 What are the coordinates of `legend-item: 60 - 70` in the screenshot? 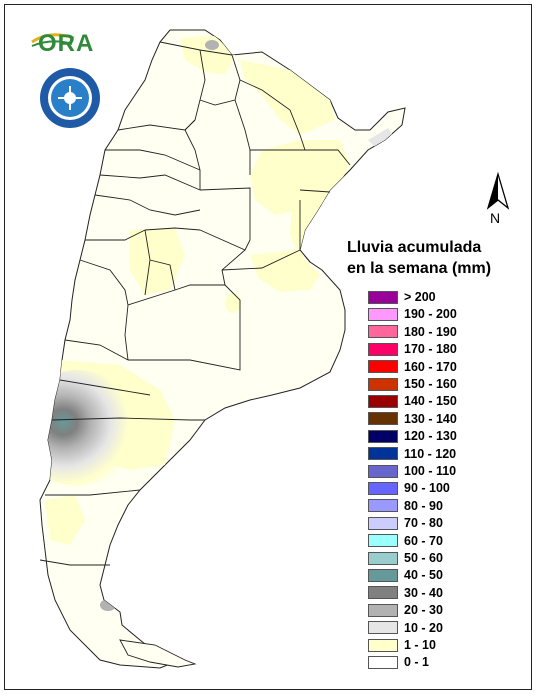 It's located at (405, 541).